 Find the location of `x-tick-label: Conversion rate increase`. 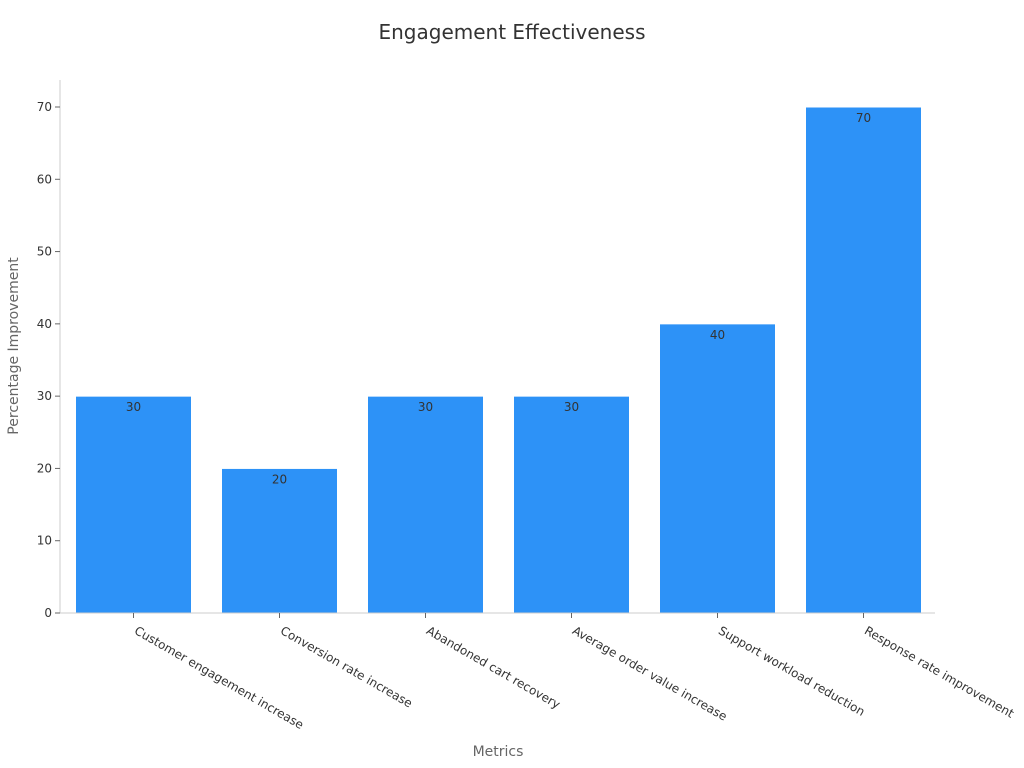

x-tick-label: Conversion rate increase is located at coordinates (346, 666).